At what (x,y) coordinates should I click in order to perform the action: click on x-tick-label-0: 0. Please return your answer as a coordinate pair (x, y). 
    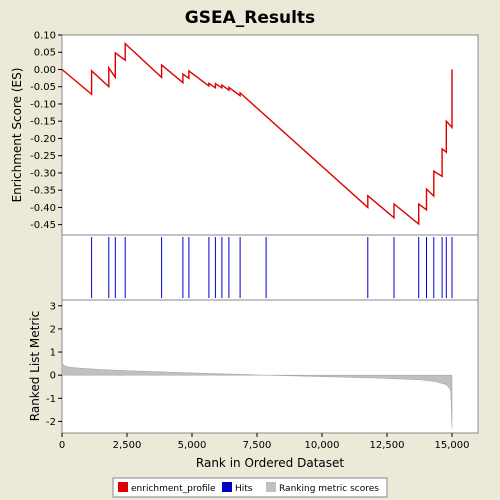
    Looking at the image, I should click on (62, 445).